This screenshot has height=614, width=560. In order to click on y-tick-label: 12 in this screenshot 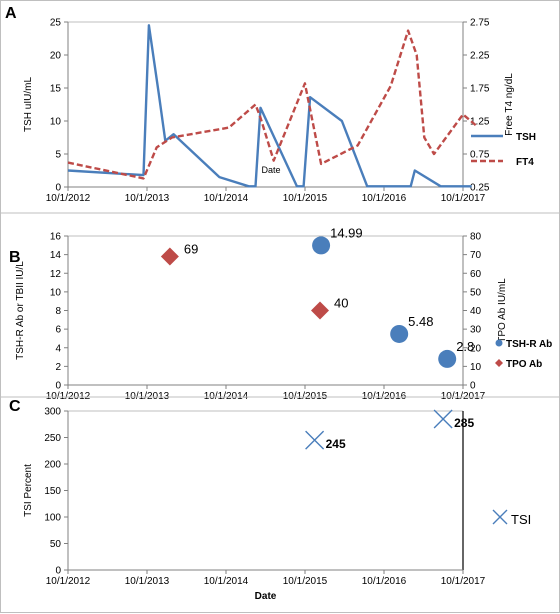, I will do `click(56, 274)`.